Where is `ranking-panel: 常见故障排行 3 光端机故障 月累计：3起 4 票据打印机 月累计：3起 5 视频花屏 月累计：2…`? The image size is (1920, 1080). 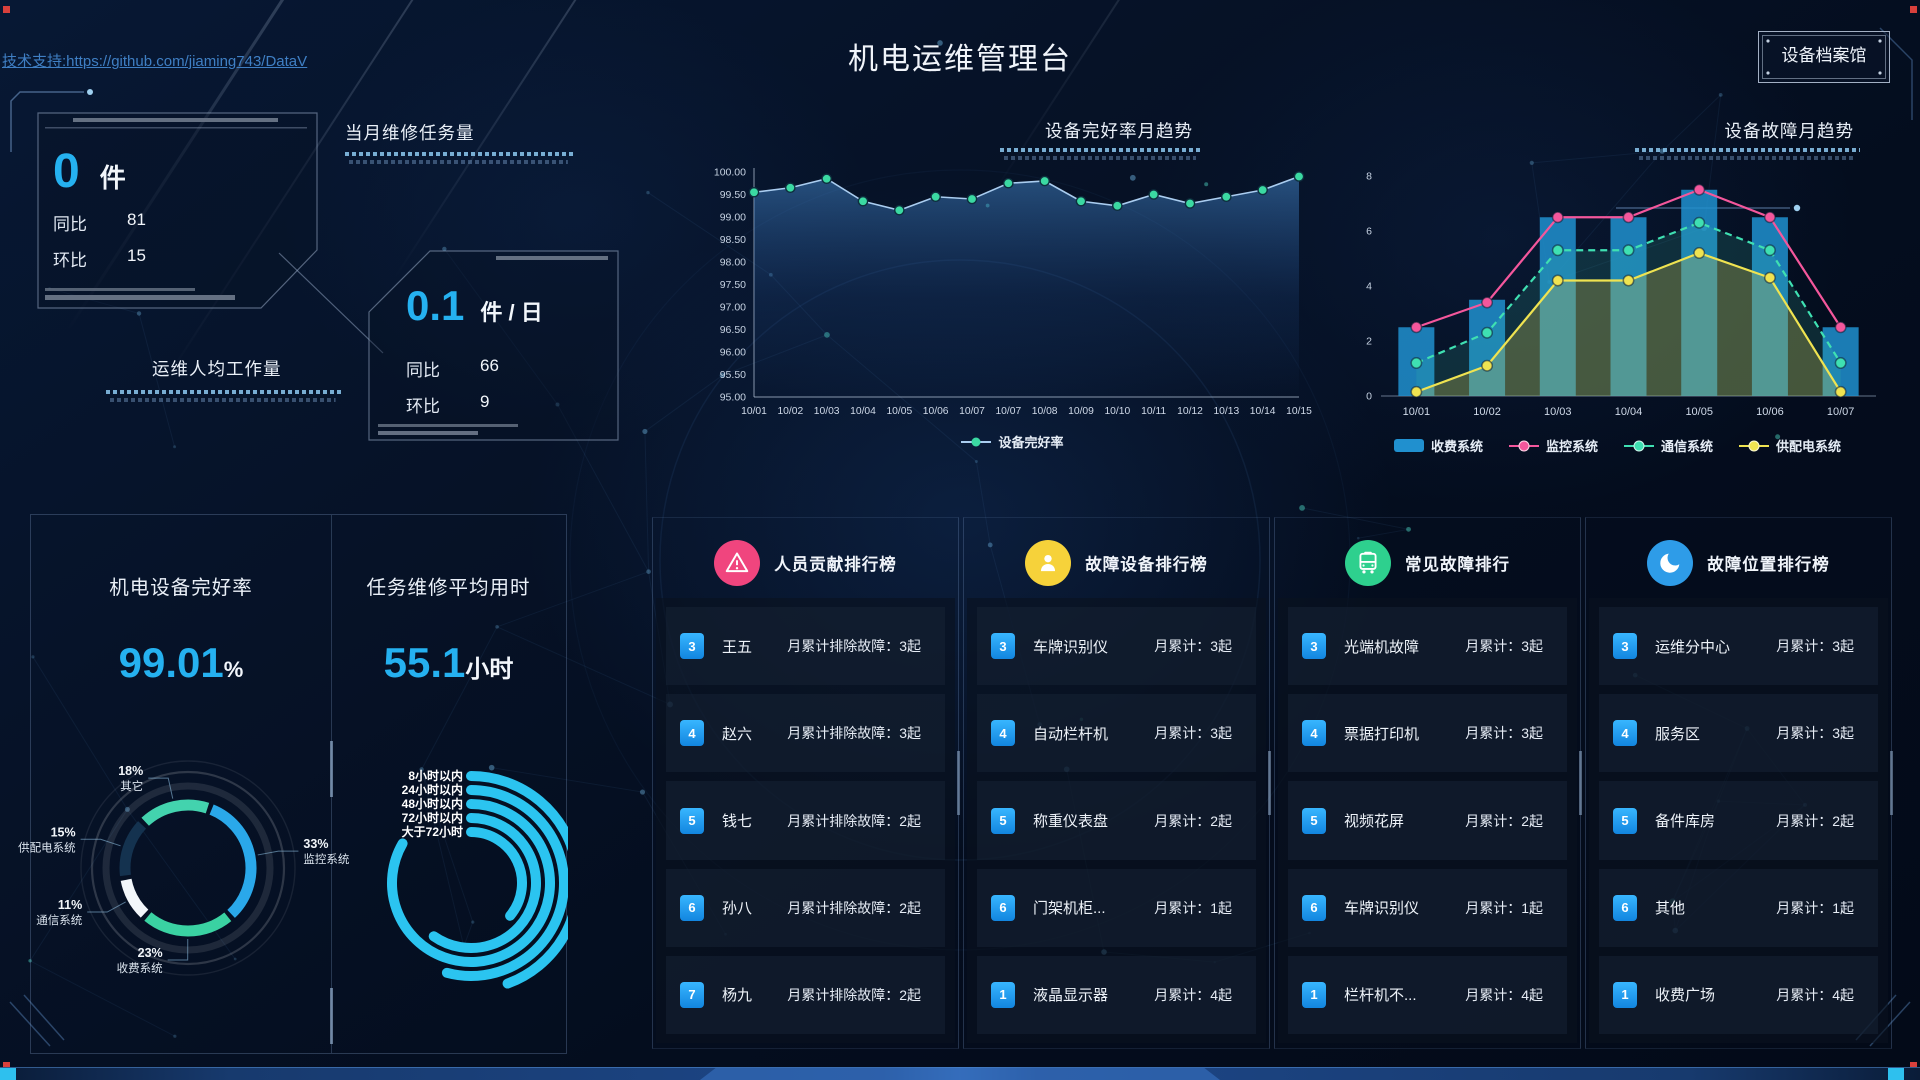
ranking-panel: 常见故障排行 3 光端机故障 月累计：3起 4 票据打印机 月累计：3起 5 视频花屏 月累计：2… is located at coordinates (1428, 783).